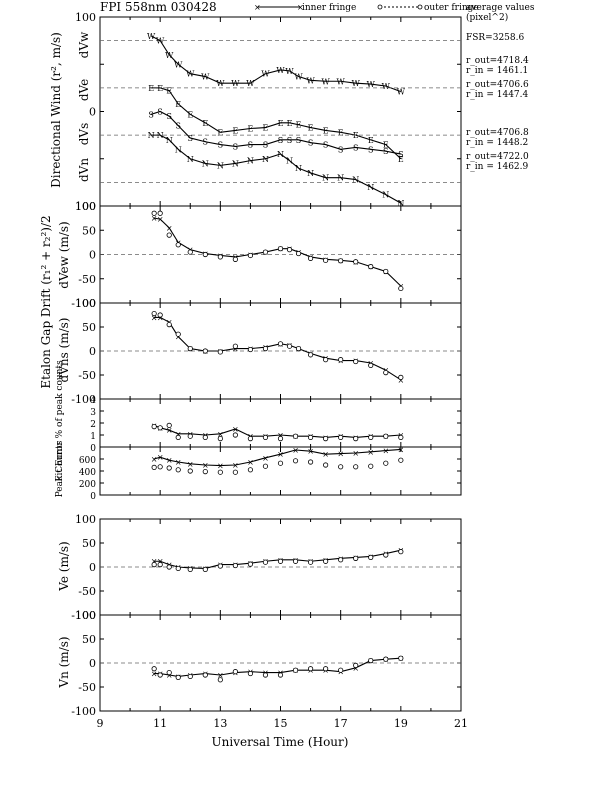 The height and width of the screenshot is (792, 612). Describe the element at coordinates (497, 167) in the screenshot. I see `ring-4-rin: r_in = 1462.9` at that location.